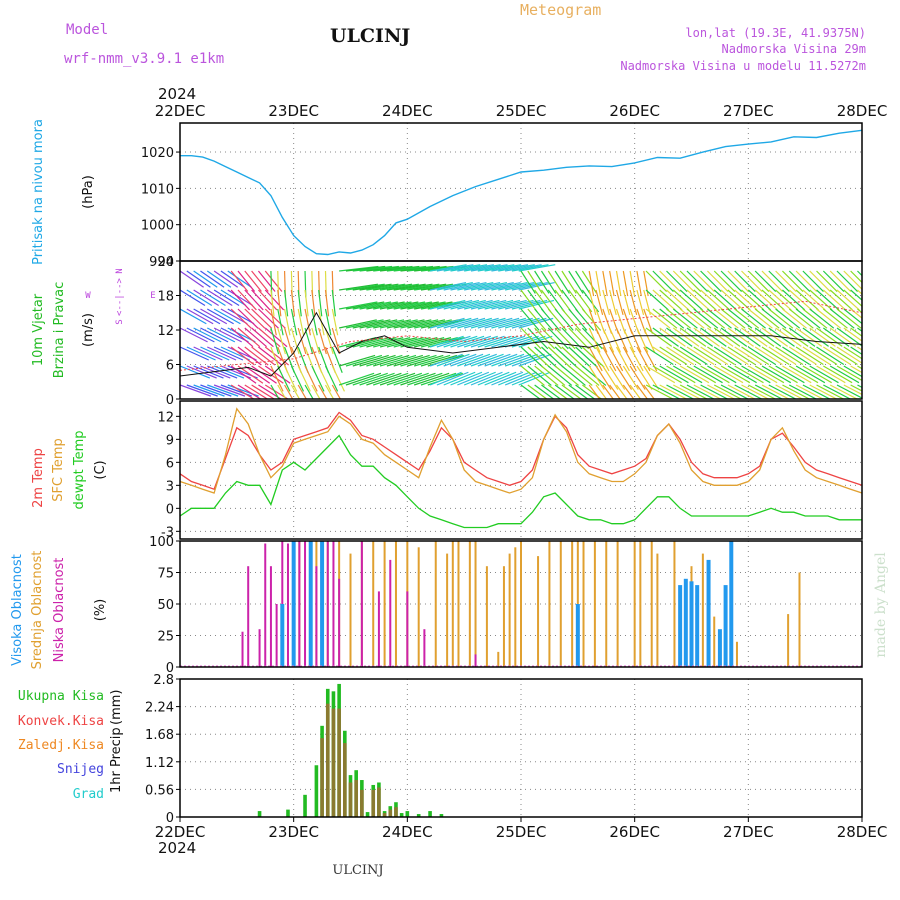  I want to click on y-tick-label: 1000, so click(157, 226).